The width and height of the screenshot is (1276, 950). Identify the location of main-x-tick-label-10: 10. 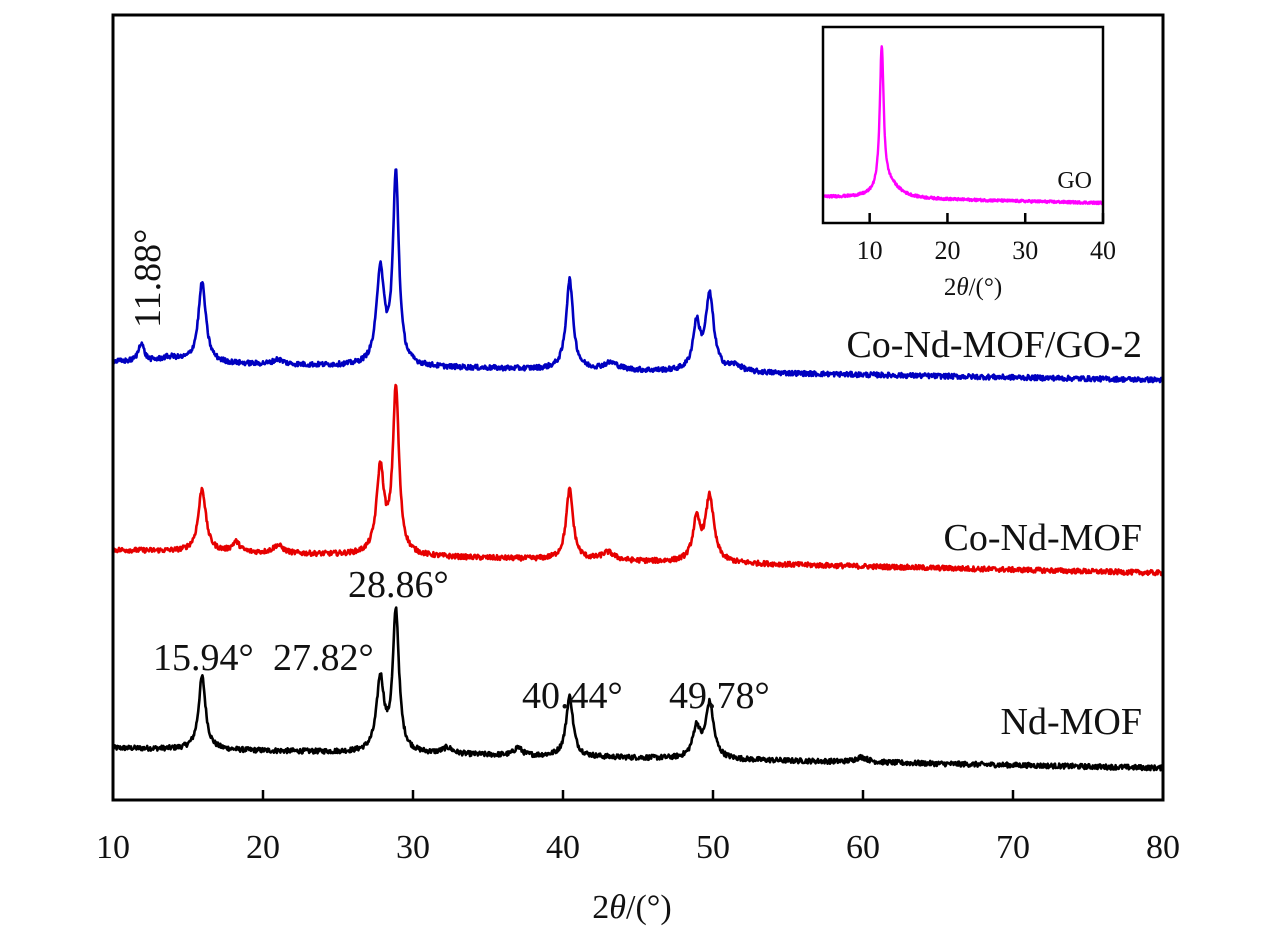
(113, 847).